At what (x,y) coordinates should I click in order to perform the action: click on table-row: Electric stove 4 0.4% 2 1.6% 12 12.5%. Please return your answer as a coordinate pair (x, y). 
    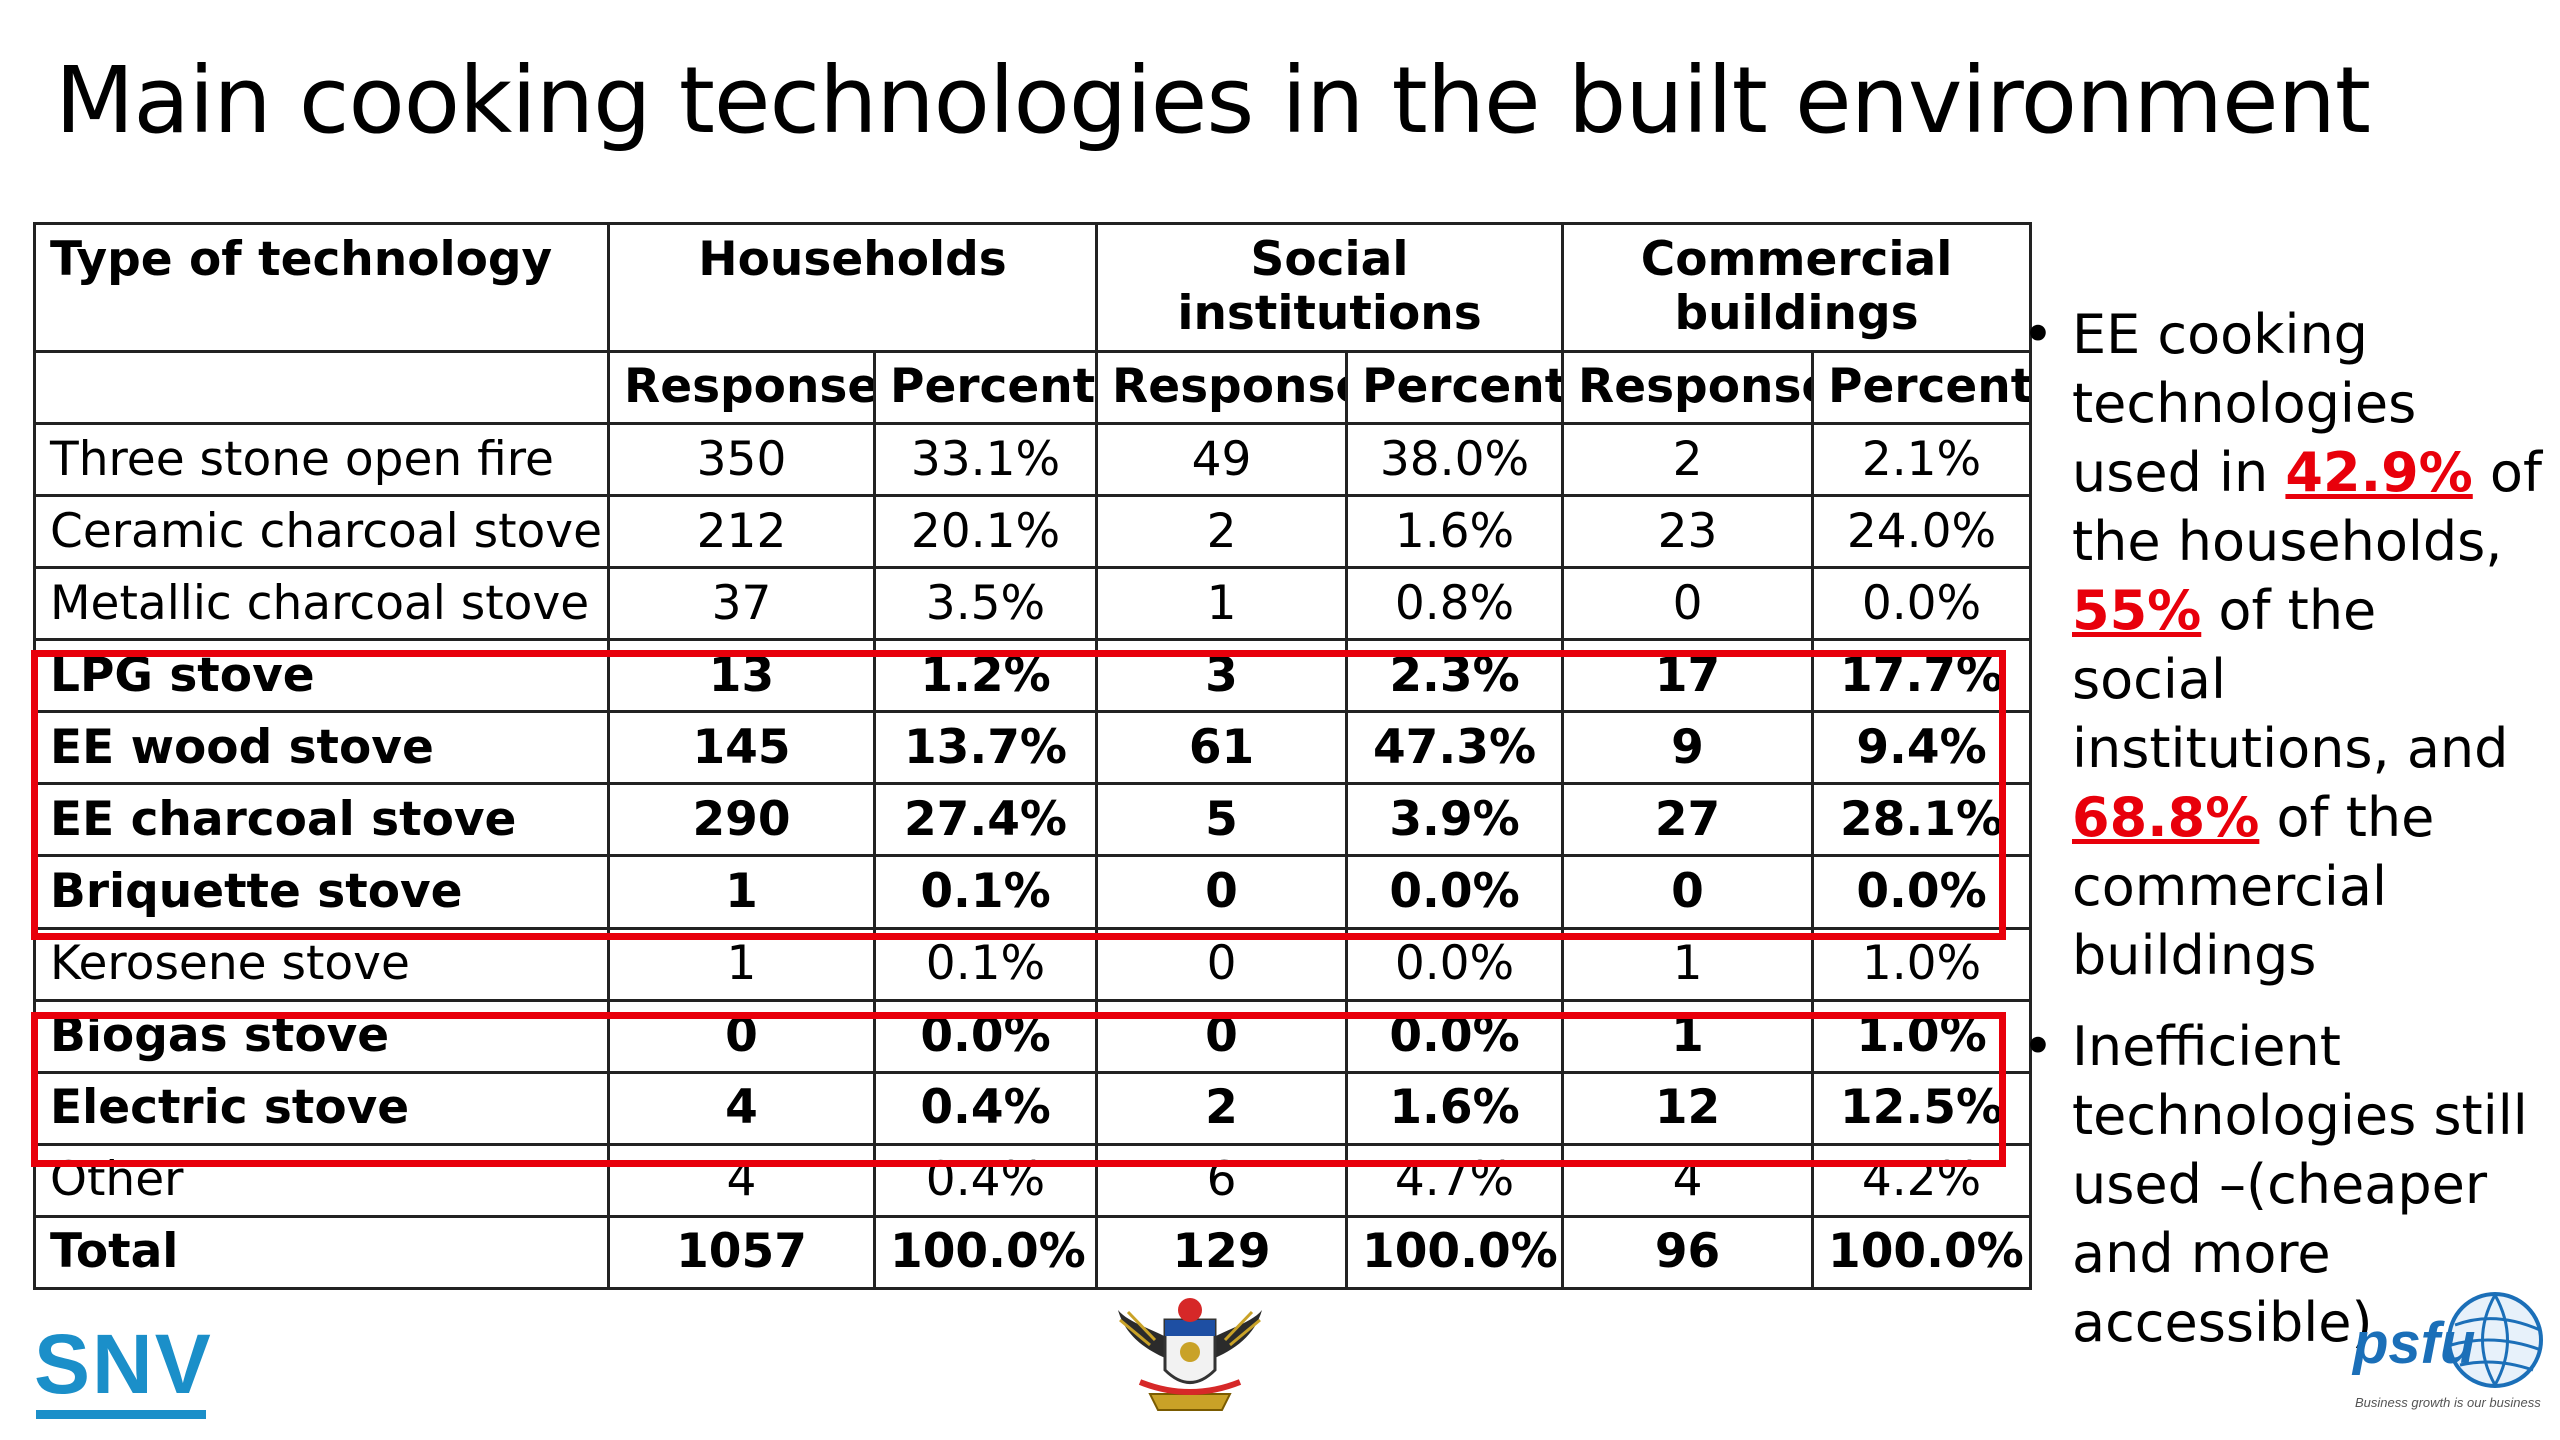
    Looking at the image, I should click on (1033, 1108).